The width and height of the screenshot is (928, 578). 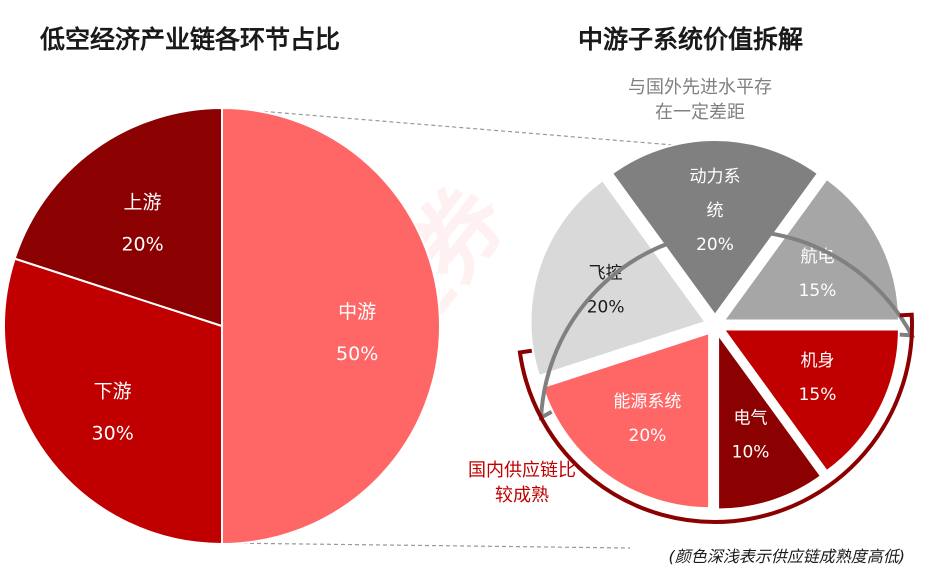 What do you see at coordinates (818, 395) in the screenshot?
I see `right-slice-2-value: 15%` at bounding box center [818, 395].